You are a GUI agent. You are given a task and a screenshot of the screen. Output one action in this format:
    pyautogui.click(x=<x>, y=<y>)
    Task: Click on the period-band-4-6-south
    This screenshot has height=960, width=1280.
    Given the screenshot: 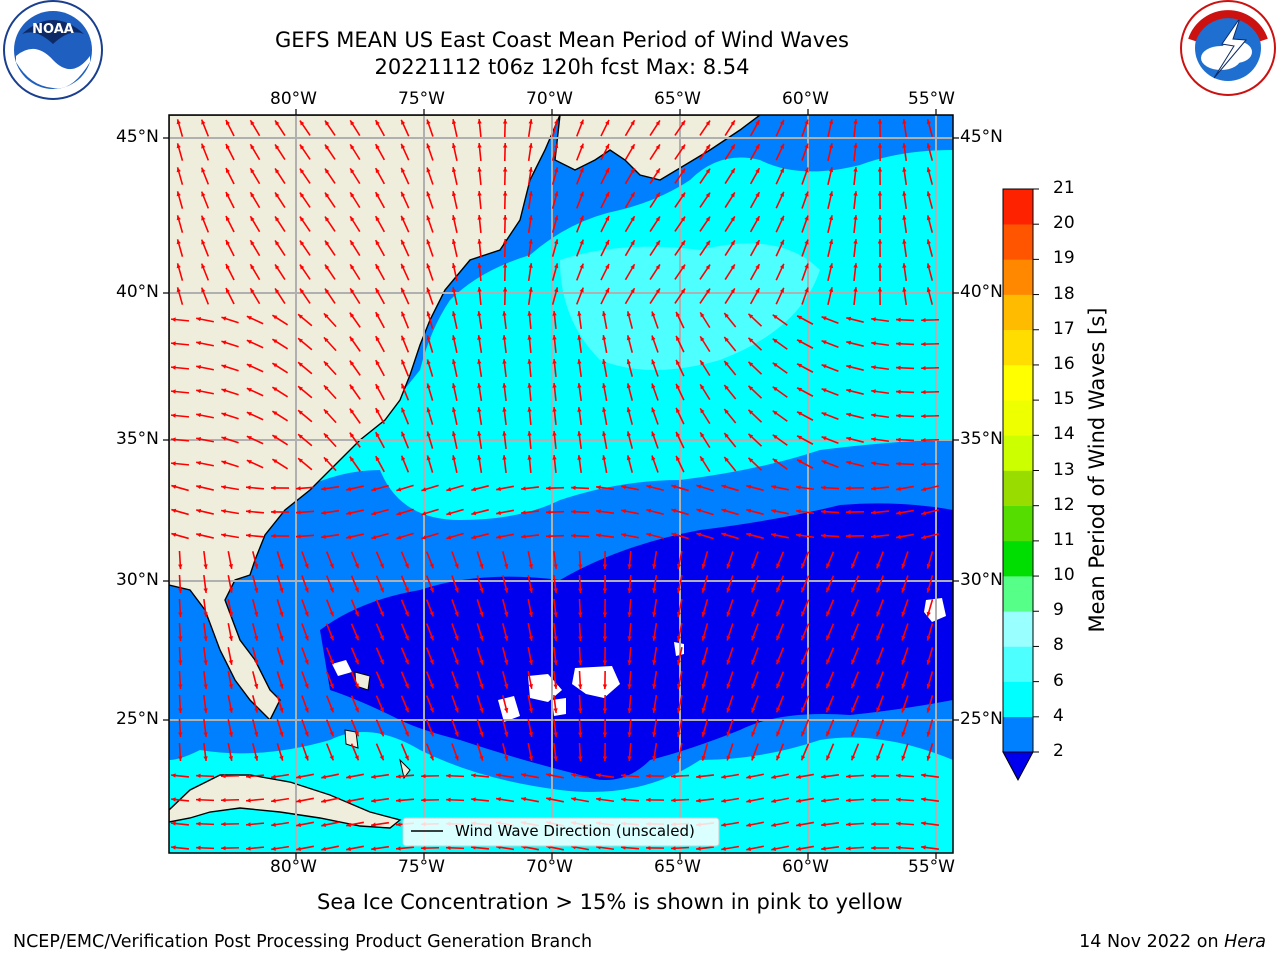 What is the action you would take?
    pyautogui.click(x=561, y=811)
    